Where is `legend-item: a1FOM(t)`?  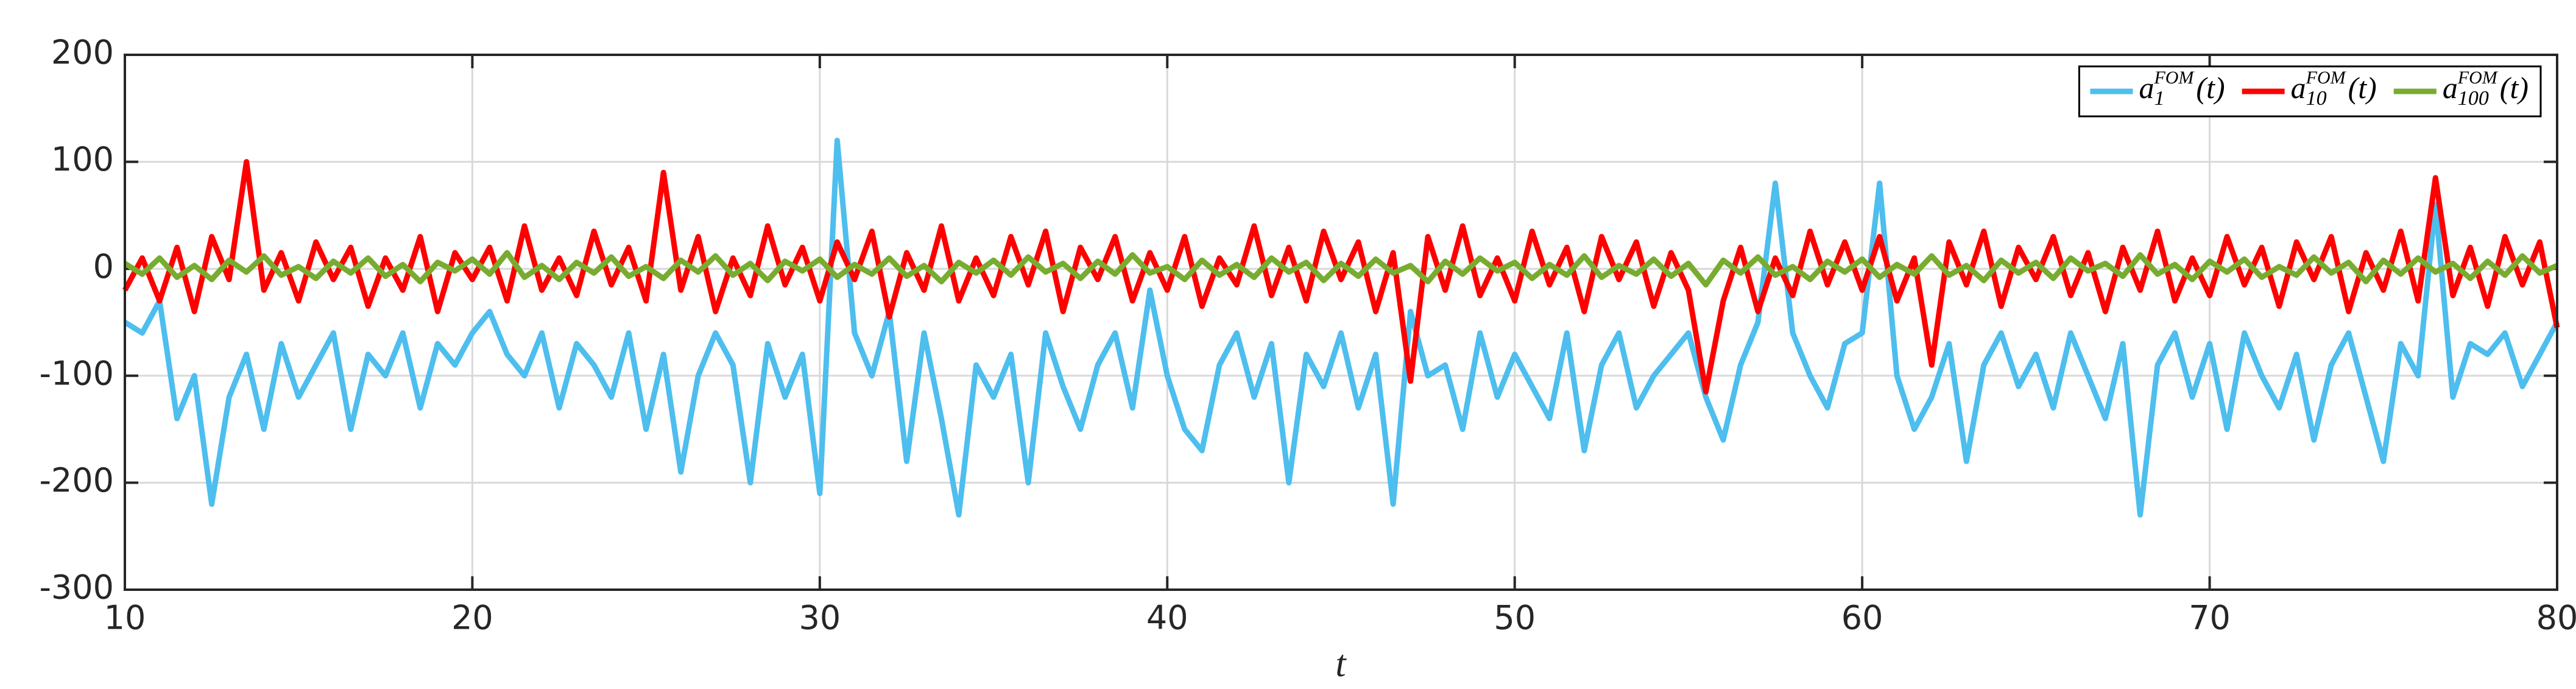
legend-item: a1FOM(t) is located at coordinates (2157, 89).